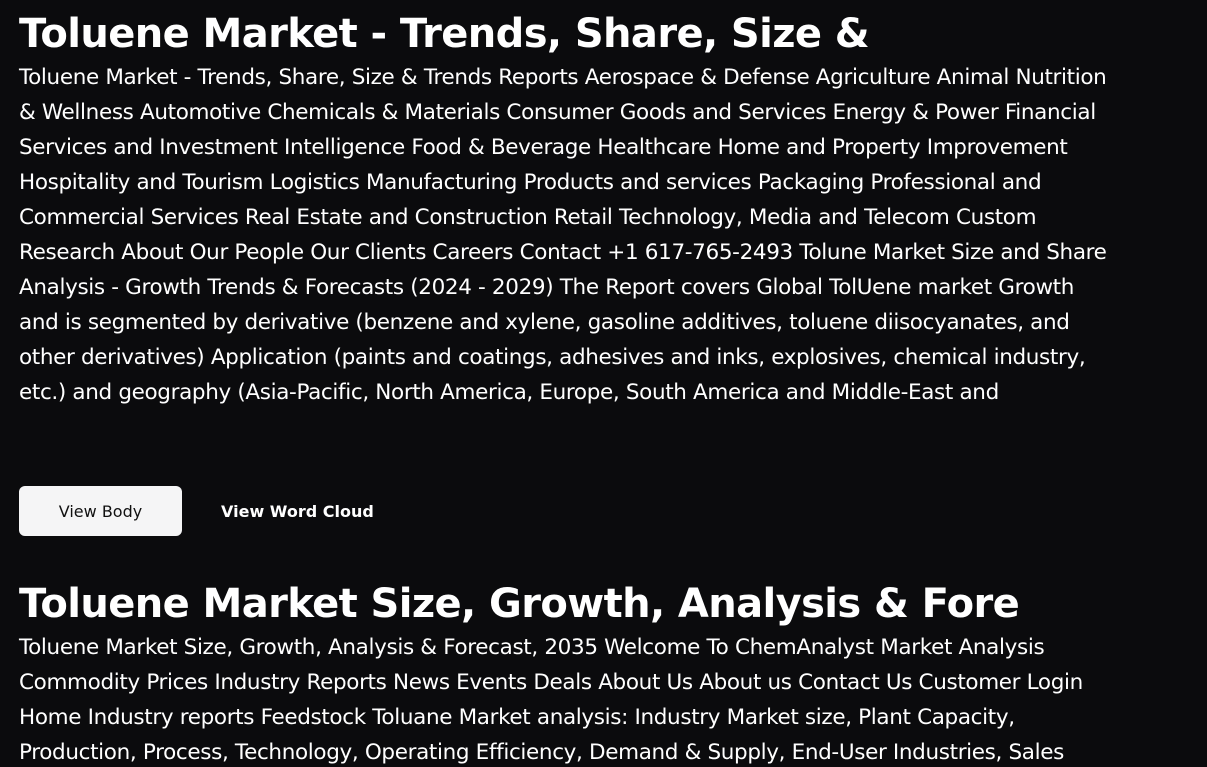 The height and width of the screenshot is (767, 1207). What do you see at coordinates (100, 511) in the screenshot?
I see `view-body-button: View Body` at bounding box center [100, 511].